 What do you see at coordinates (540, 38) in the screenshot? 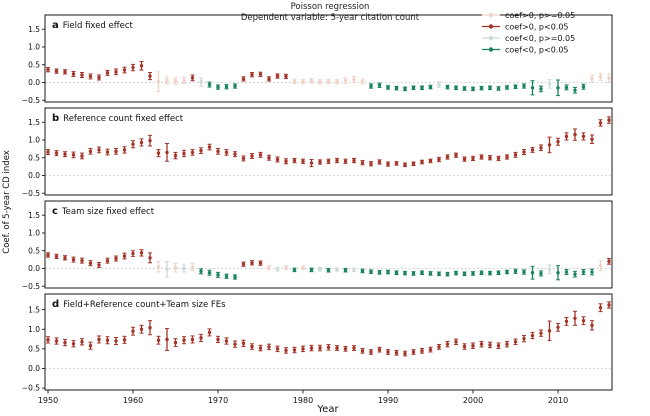
I see `legend-label: coef<0, p>=0.05` at bounding box center [540, 38].